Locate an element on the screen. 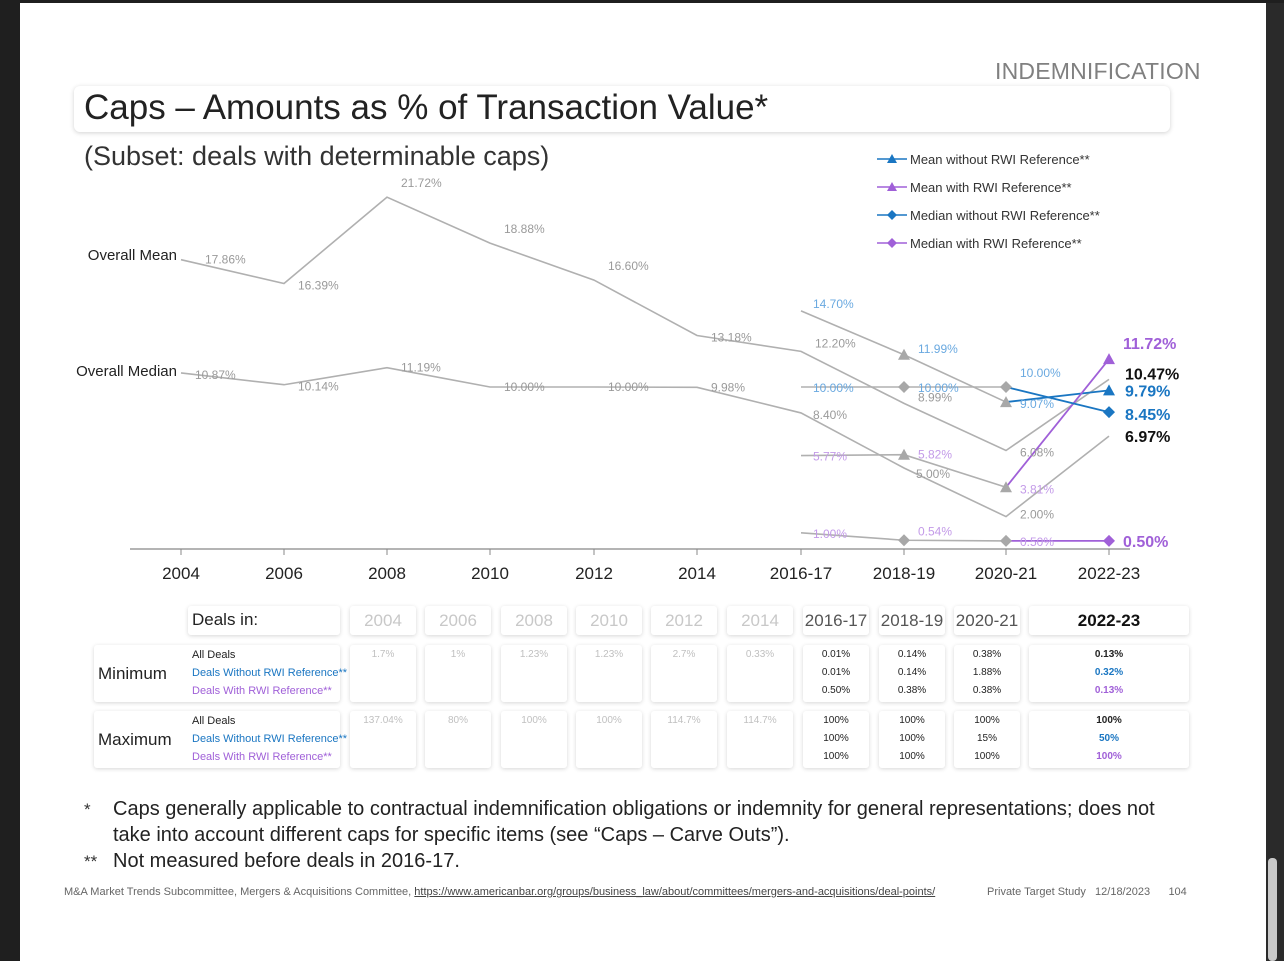 This screenshot has width=1284, height=961. table-value: 15% is located at coordinates (986, 738).